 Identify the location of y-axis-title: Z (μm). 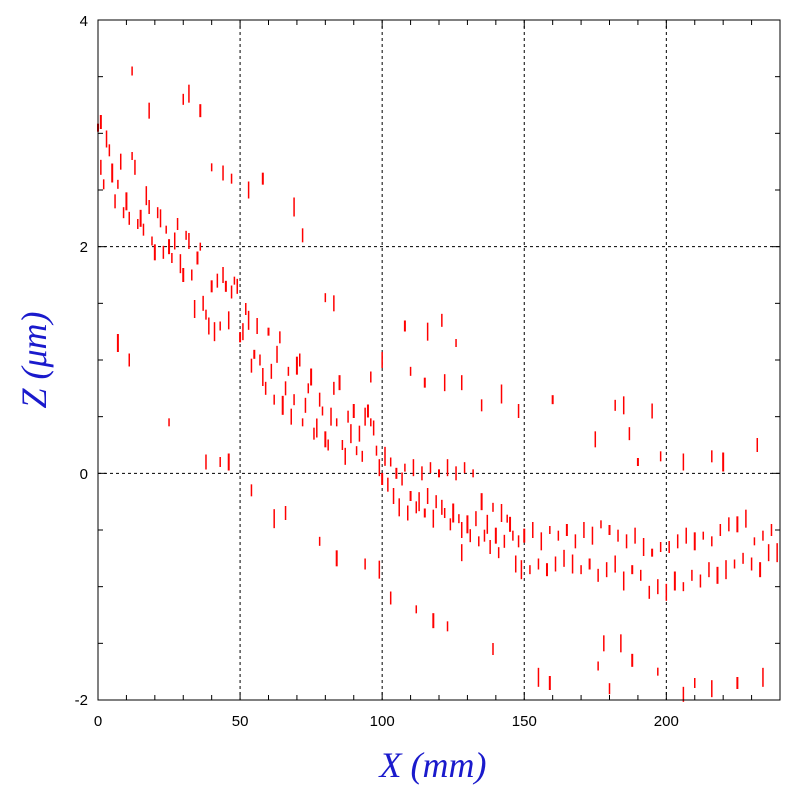
(34, 359).